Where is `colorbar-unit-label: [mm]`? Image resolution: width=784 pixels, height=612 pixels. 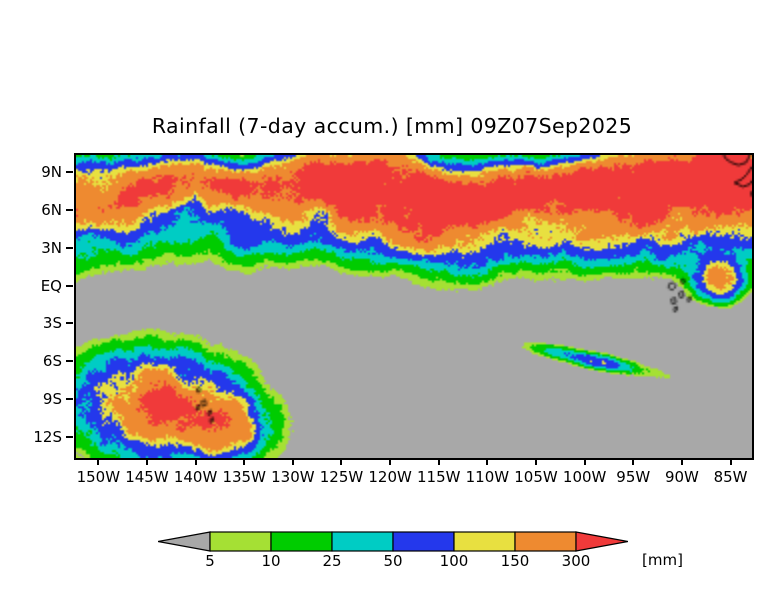 colorbar-unit-label: [mm] is located at coordinates (662, 560).